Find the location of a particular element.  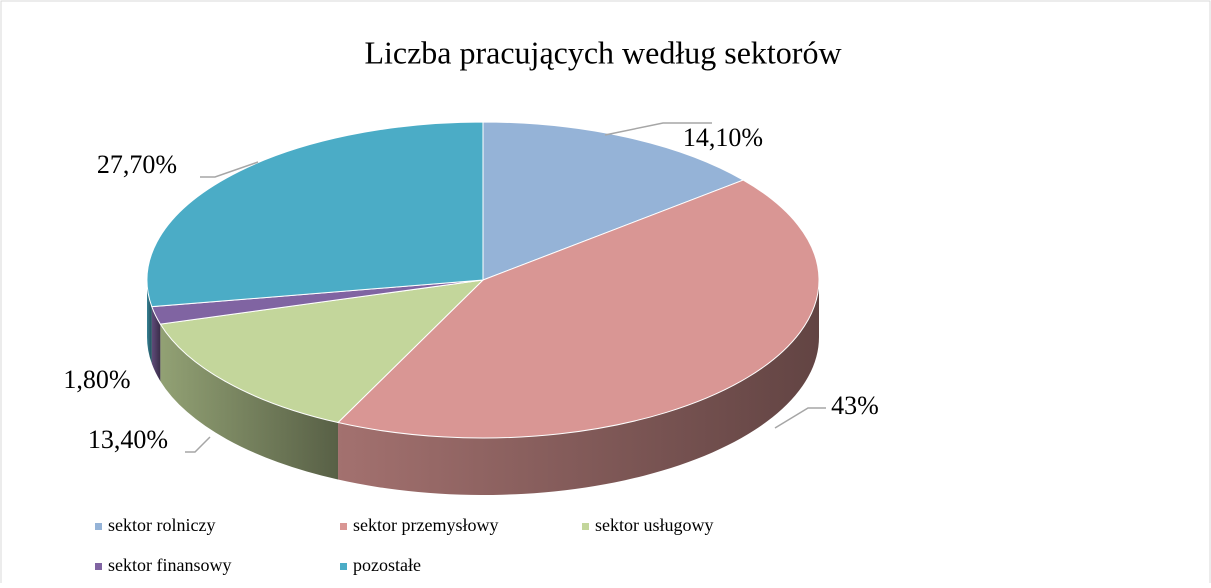

legend-label: sektor usługowy is located at coordinates (654, 525).